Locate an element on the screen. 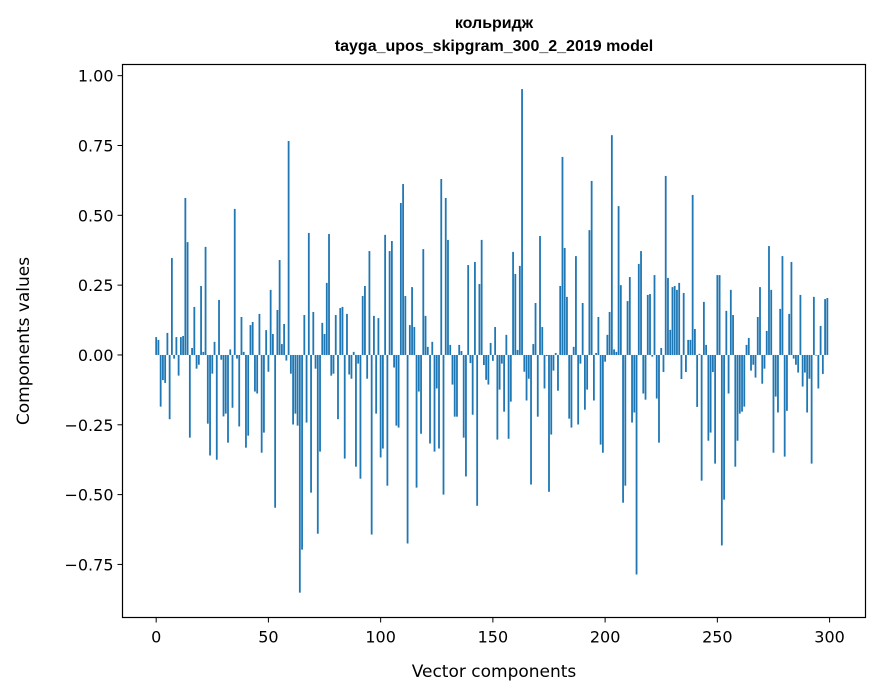  x-tick-label: 0 is located at coordinates (156, 637).